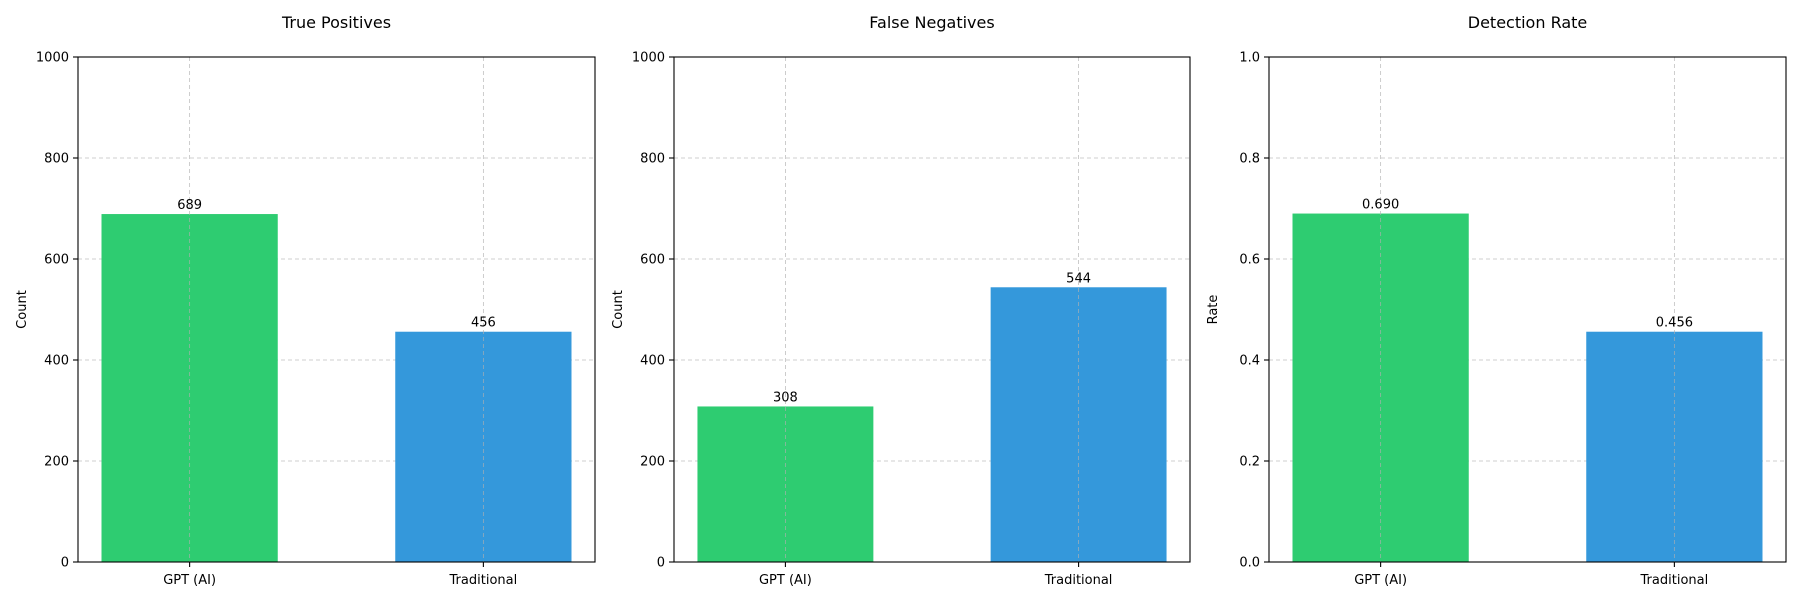  Describe the element at coordinates (1249, 462) in the screenshot. I see `y-tick-label: 0.2` at that location.